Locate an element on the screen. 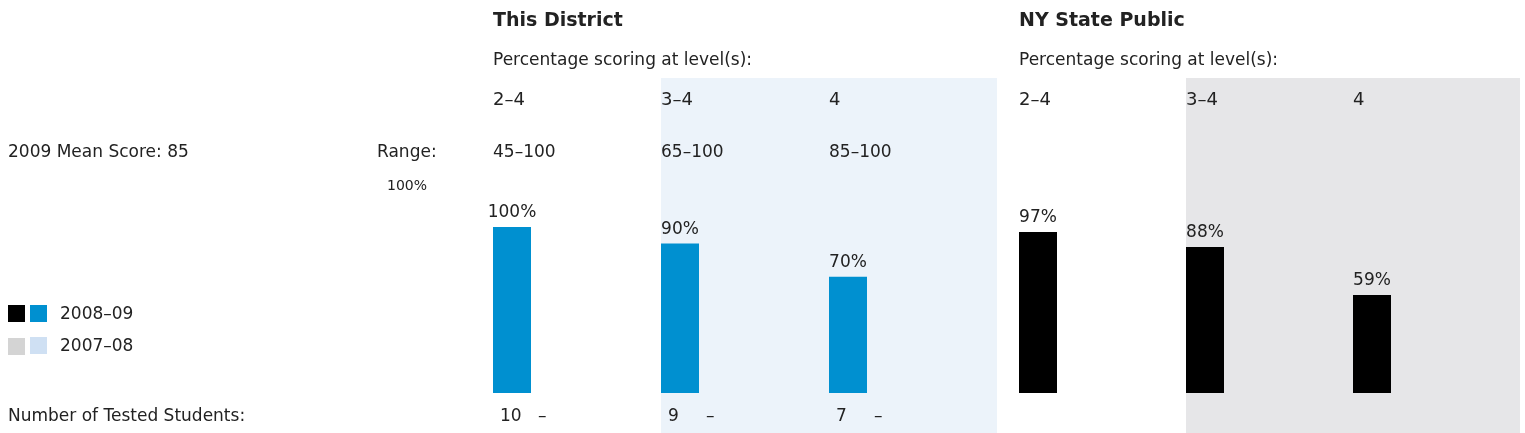 This screenshot has height=433, width=1525. legend-label: 2008–09 is located at coordinates (97, 312).